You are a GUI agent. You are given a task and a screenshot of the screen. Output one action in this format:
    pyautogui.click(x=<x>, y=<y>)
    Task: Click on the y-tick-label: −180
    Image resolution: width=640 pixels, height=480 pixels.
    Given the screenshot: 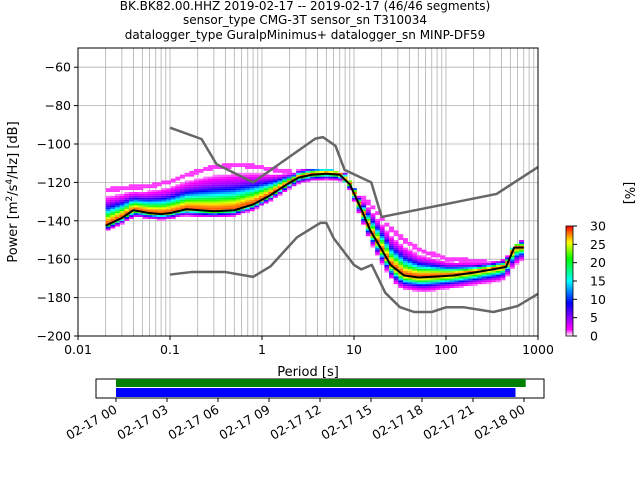 What is the action you would take?
    pyautogui.click(x=54, y=297)
    